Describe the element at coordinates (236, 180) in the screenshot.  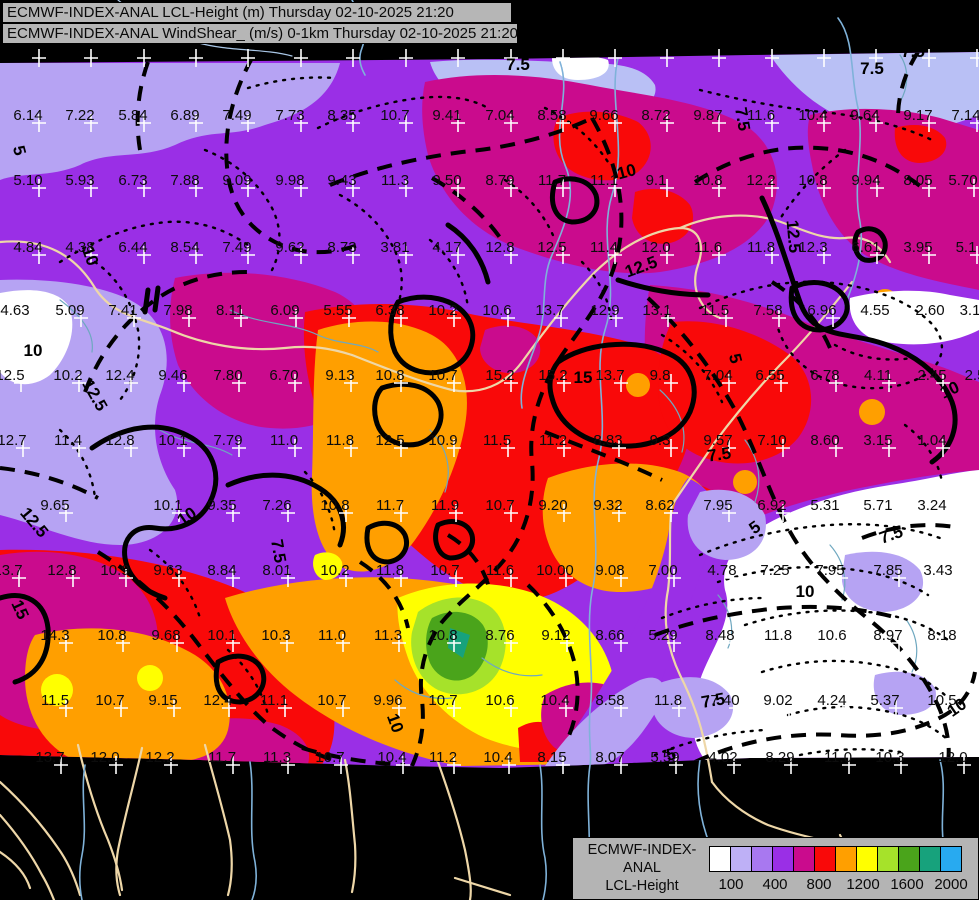
I see `grid-value-label: 9.09` at that location.